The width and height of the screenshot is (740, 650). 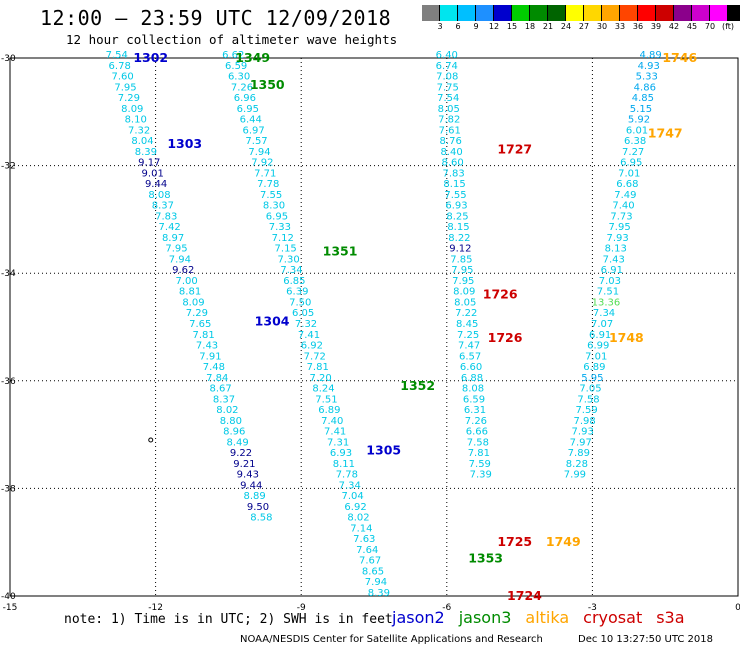 I want to click on data-point-s3a: 8.76, so click(x=451, y=141).